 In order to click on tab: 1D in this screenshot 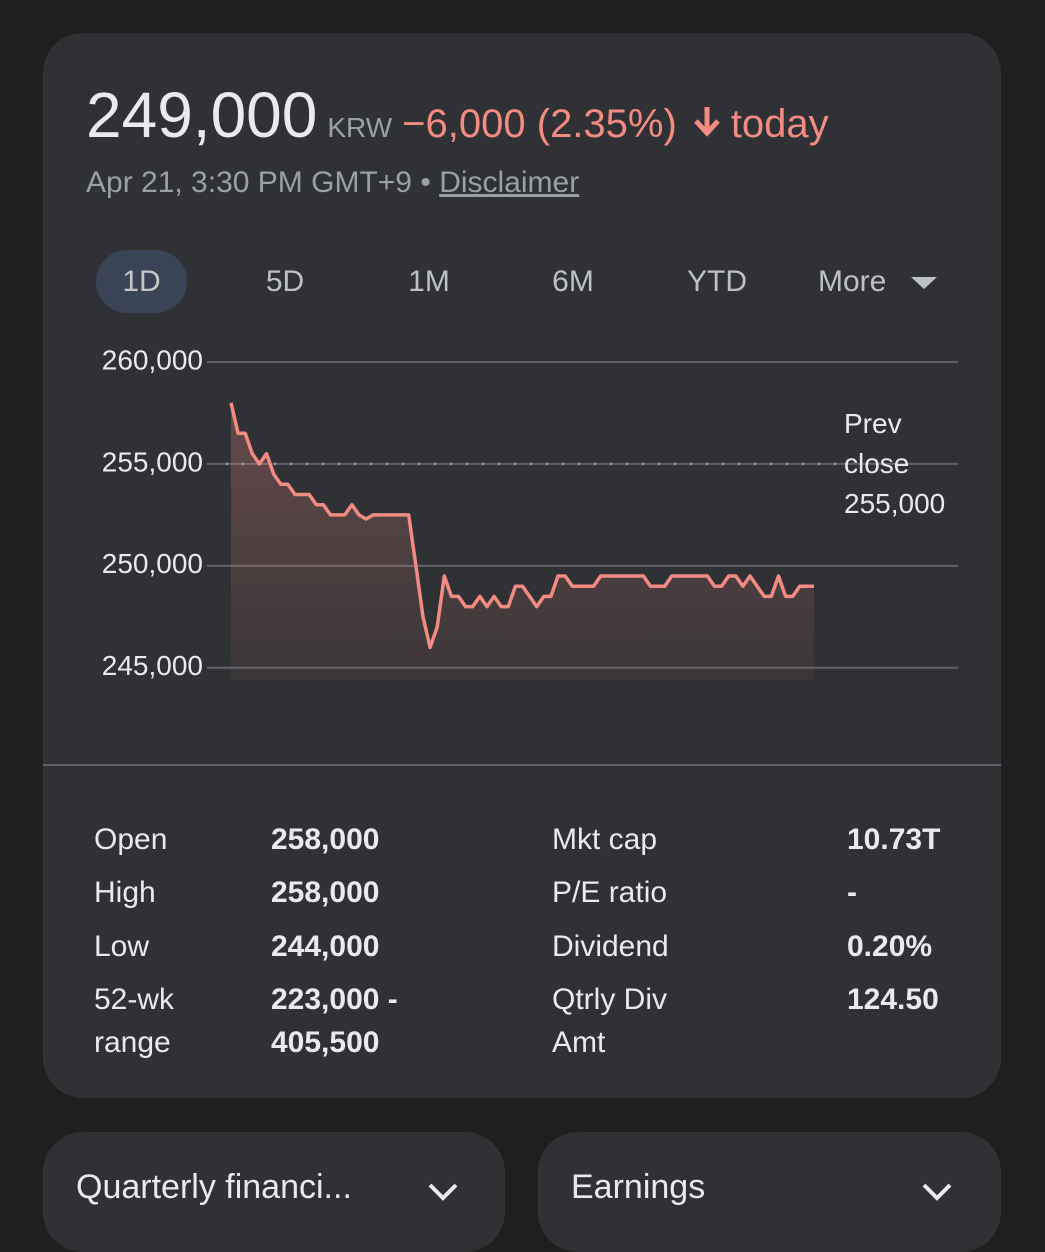, I will do `click(141, 281)`.